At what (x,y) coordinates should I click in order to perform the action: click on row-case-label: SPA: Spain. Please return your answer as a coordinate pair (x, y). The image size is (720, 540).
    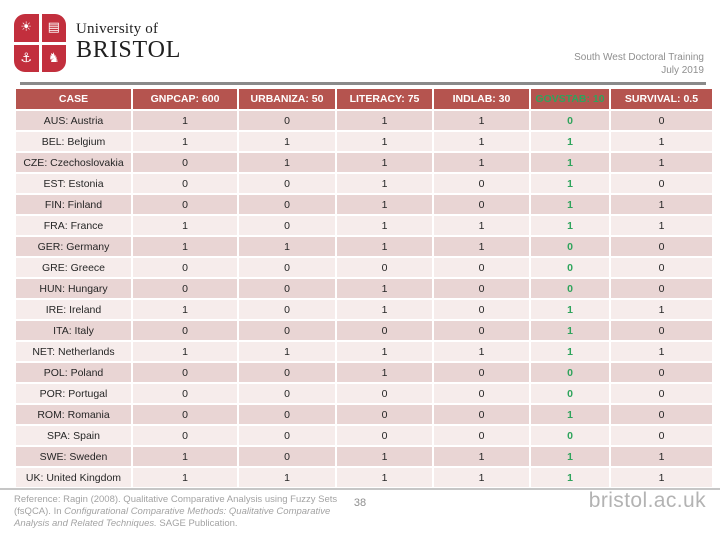
    Looking at the image, I should click on (73, 435).